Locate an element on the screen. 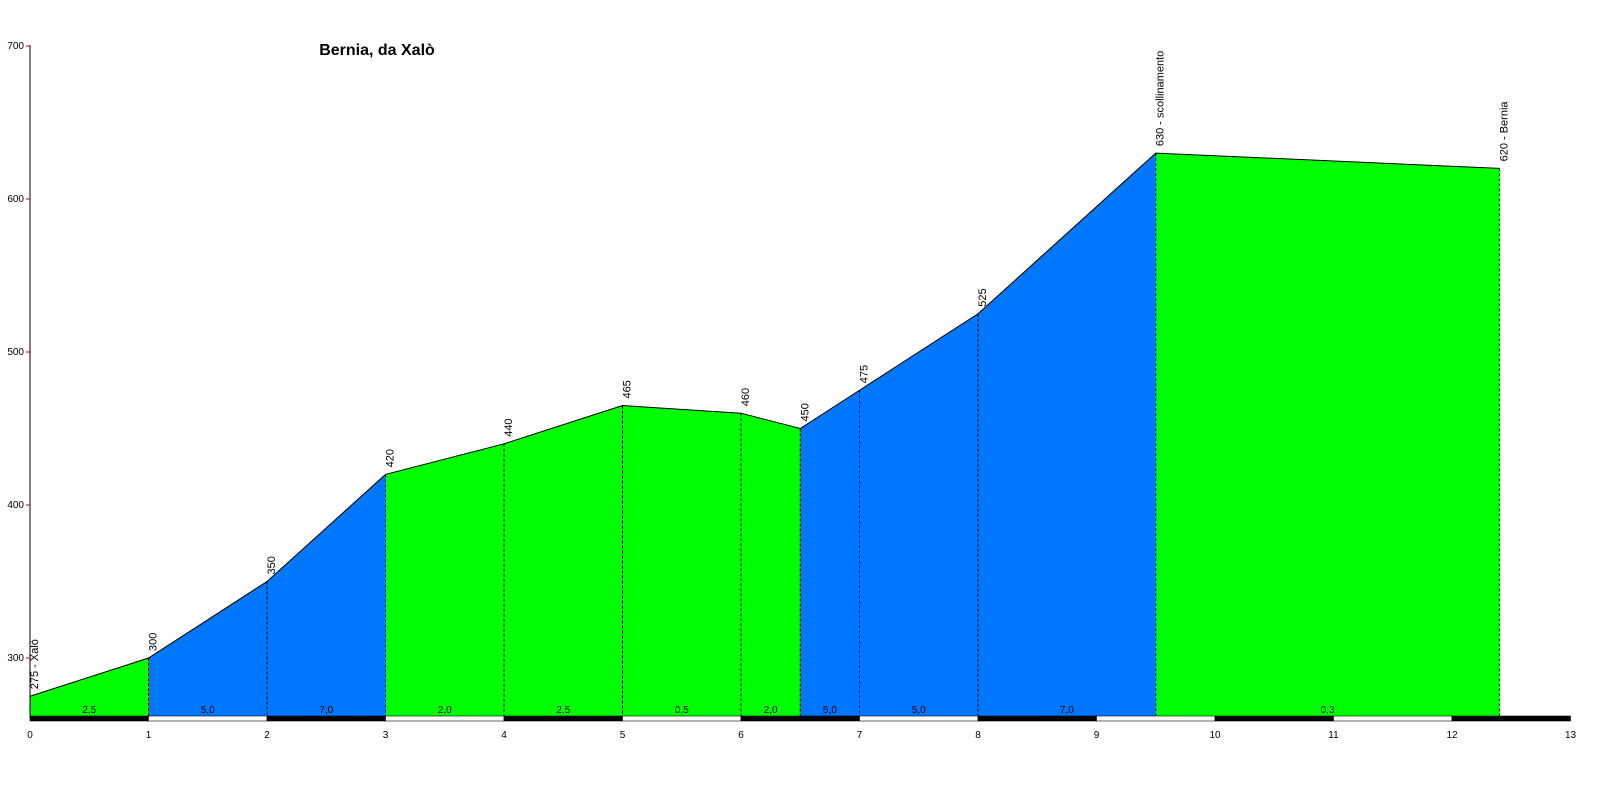 Image resolution: width=1600 pixels, height=800 pixels. x-tick-label-6: 6 is located at coordinates (741, 735).